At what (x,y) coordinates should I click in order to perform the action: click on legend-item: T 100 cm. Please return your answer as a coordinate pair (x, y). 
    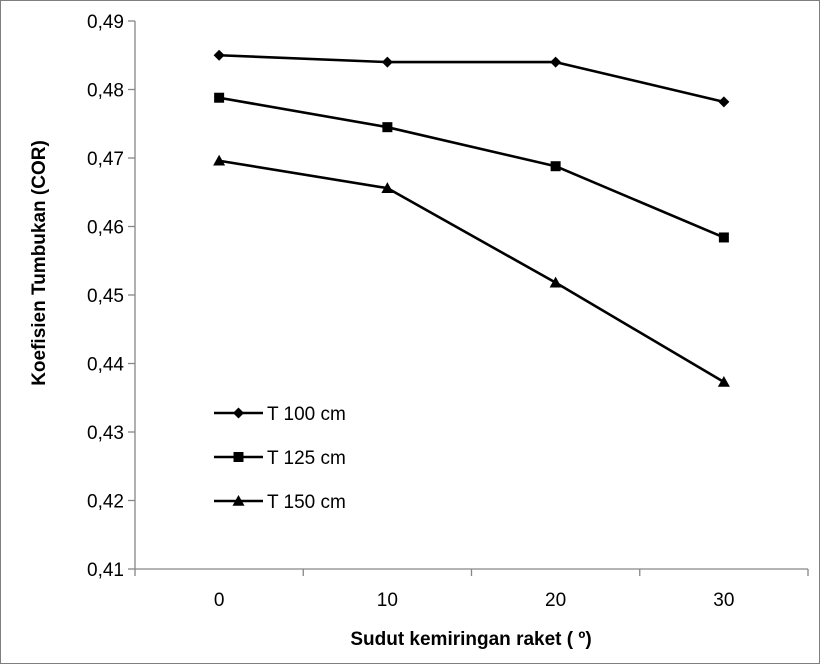
    Looking at the image, I should click on (280, 414).